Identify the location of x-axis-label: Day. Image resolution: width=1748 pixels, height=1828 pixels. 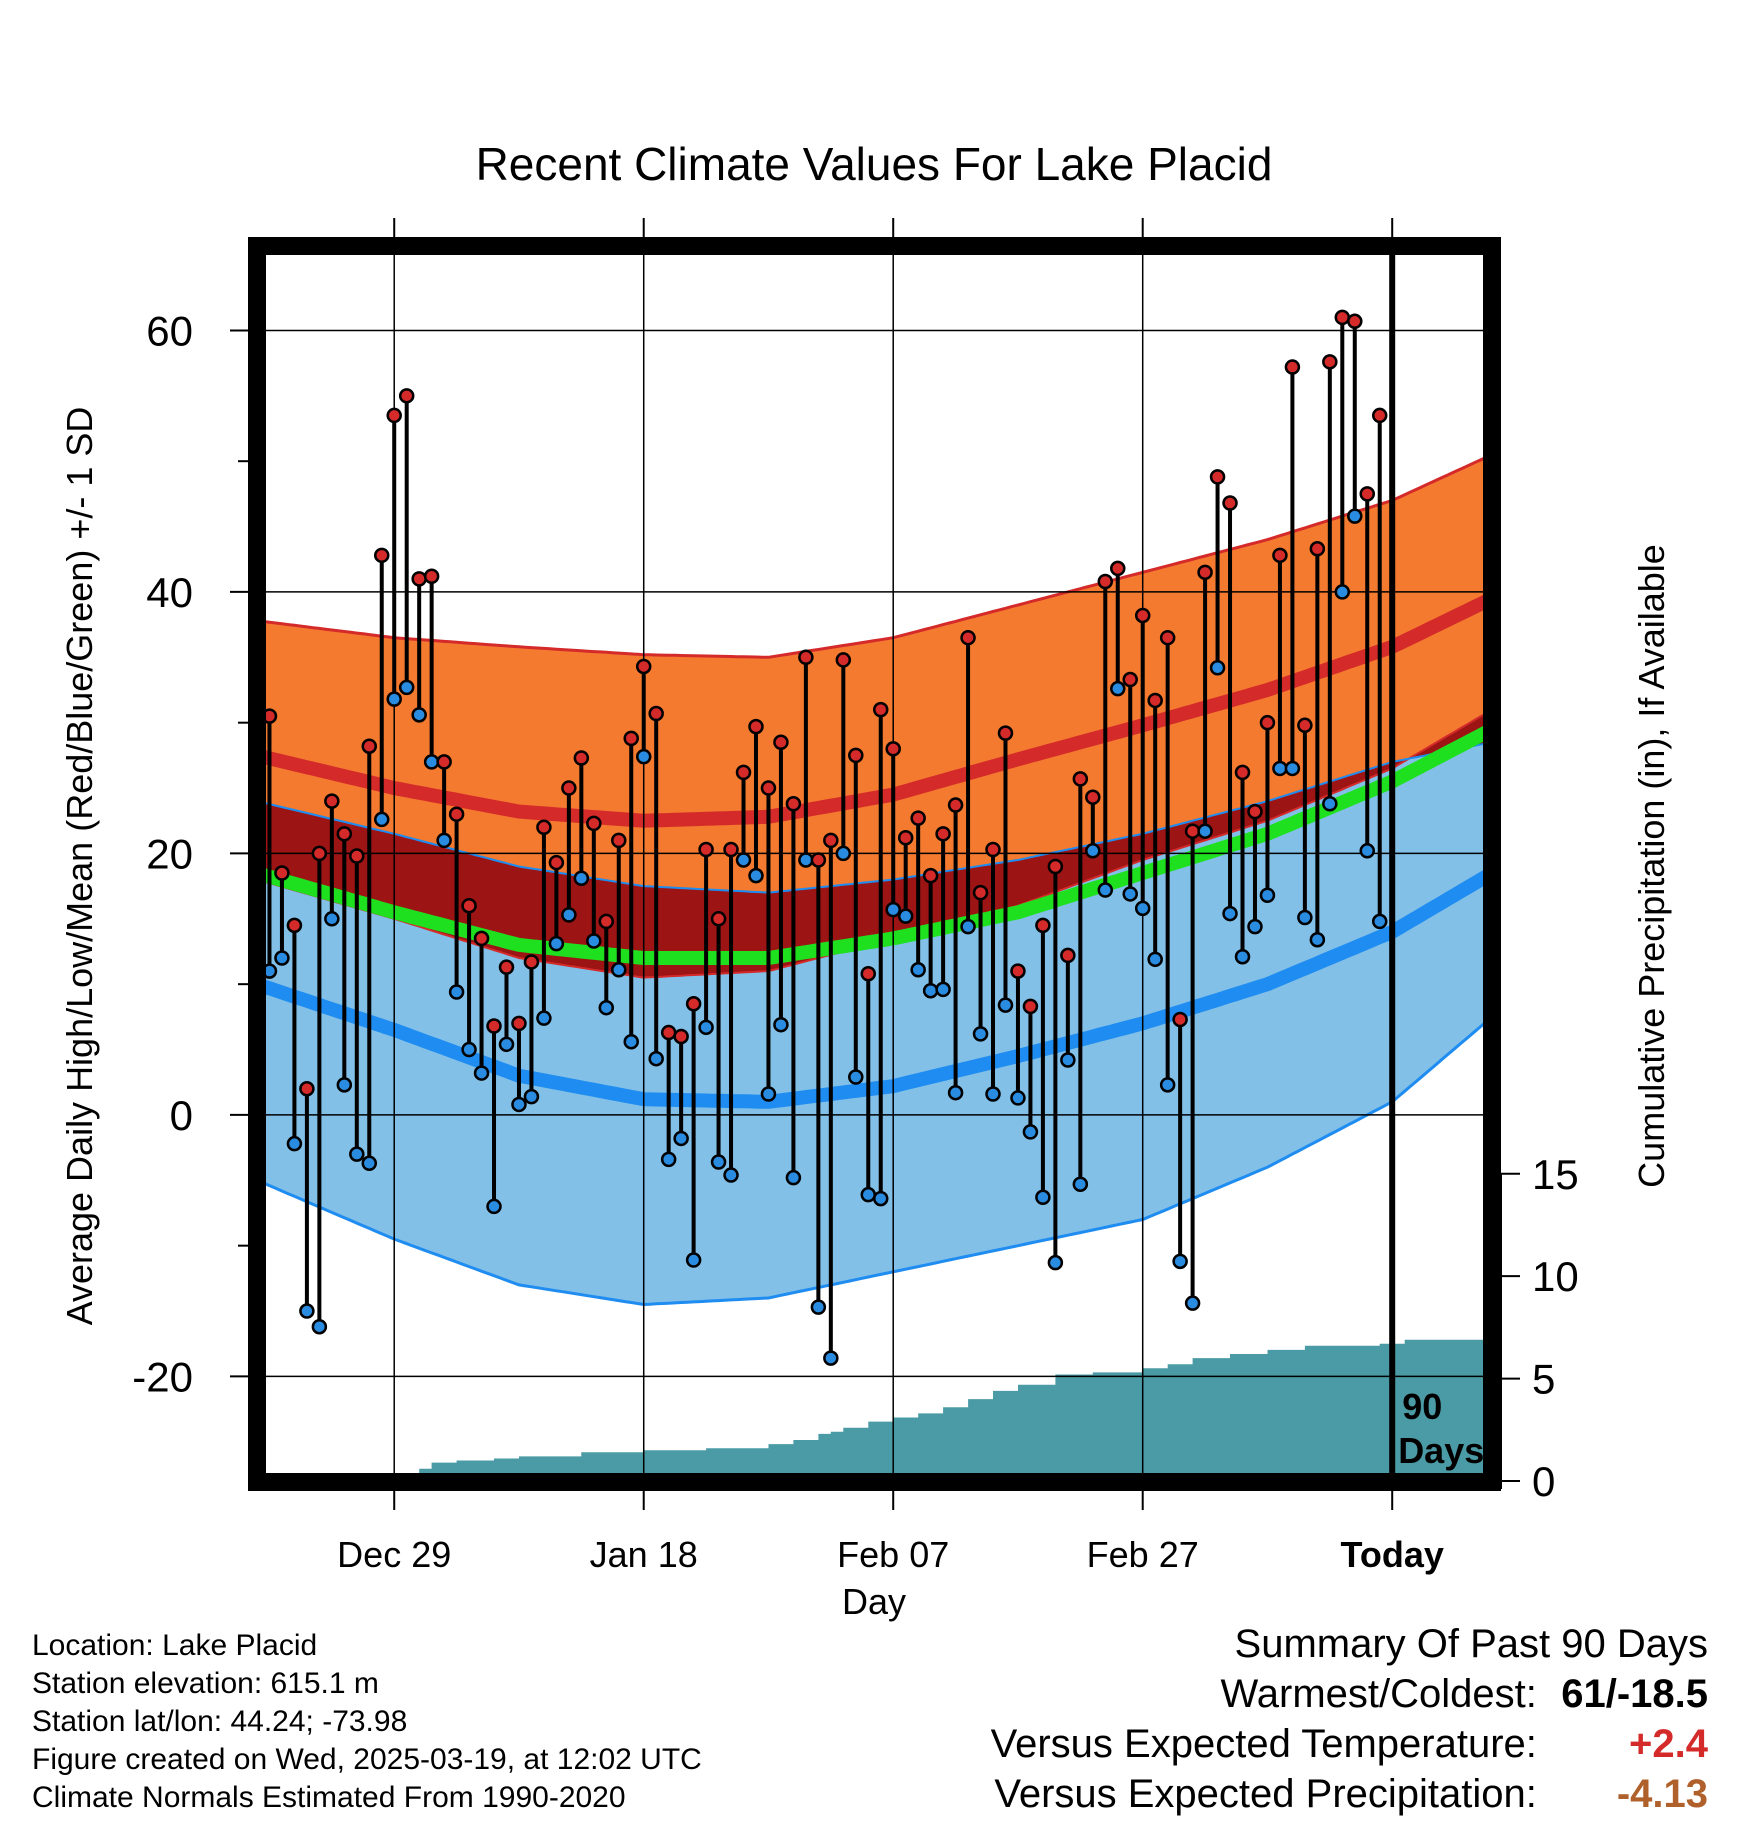
(874, 1601).